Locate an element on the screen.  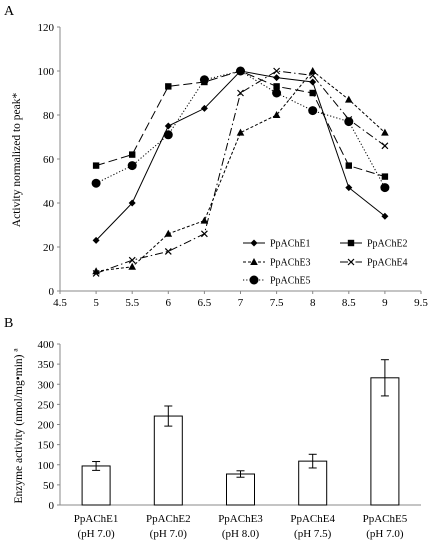
legend-item-ppache3: PpAChE3 is located at coordinates (277, 263).